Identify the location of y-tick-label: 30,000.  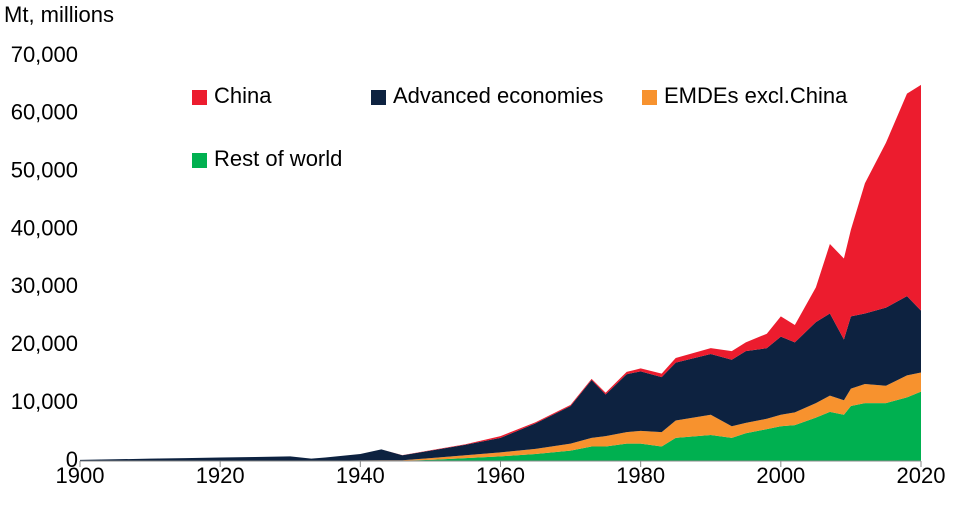
(44, 285).